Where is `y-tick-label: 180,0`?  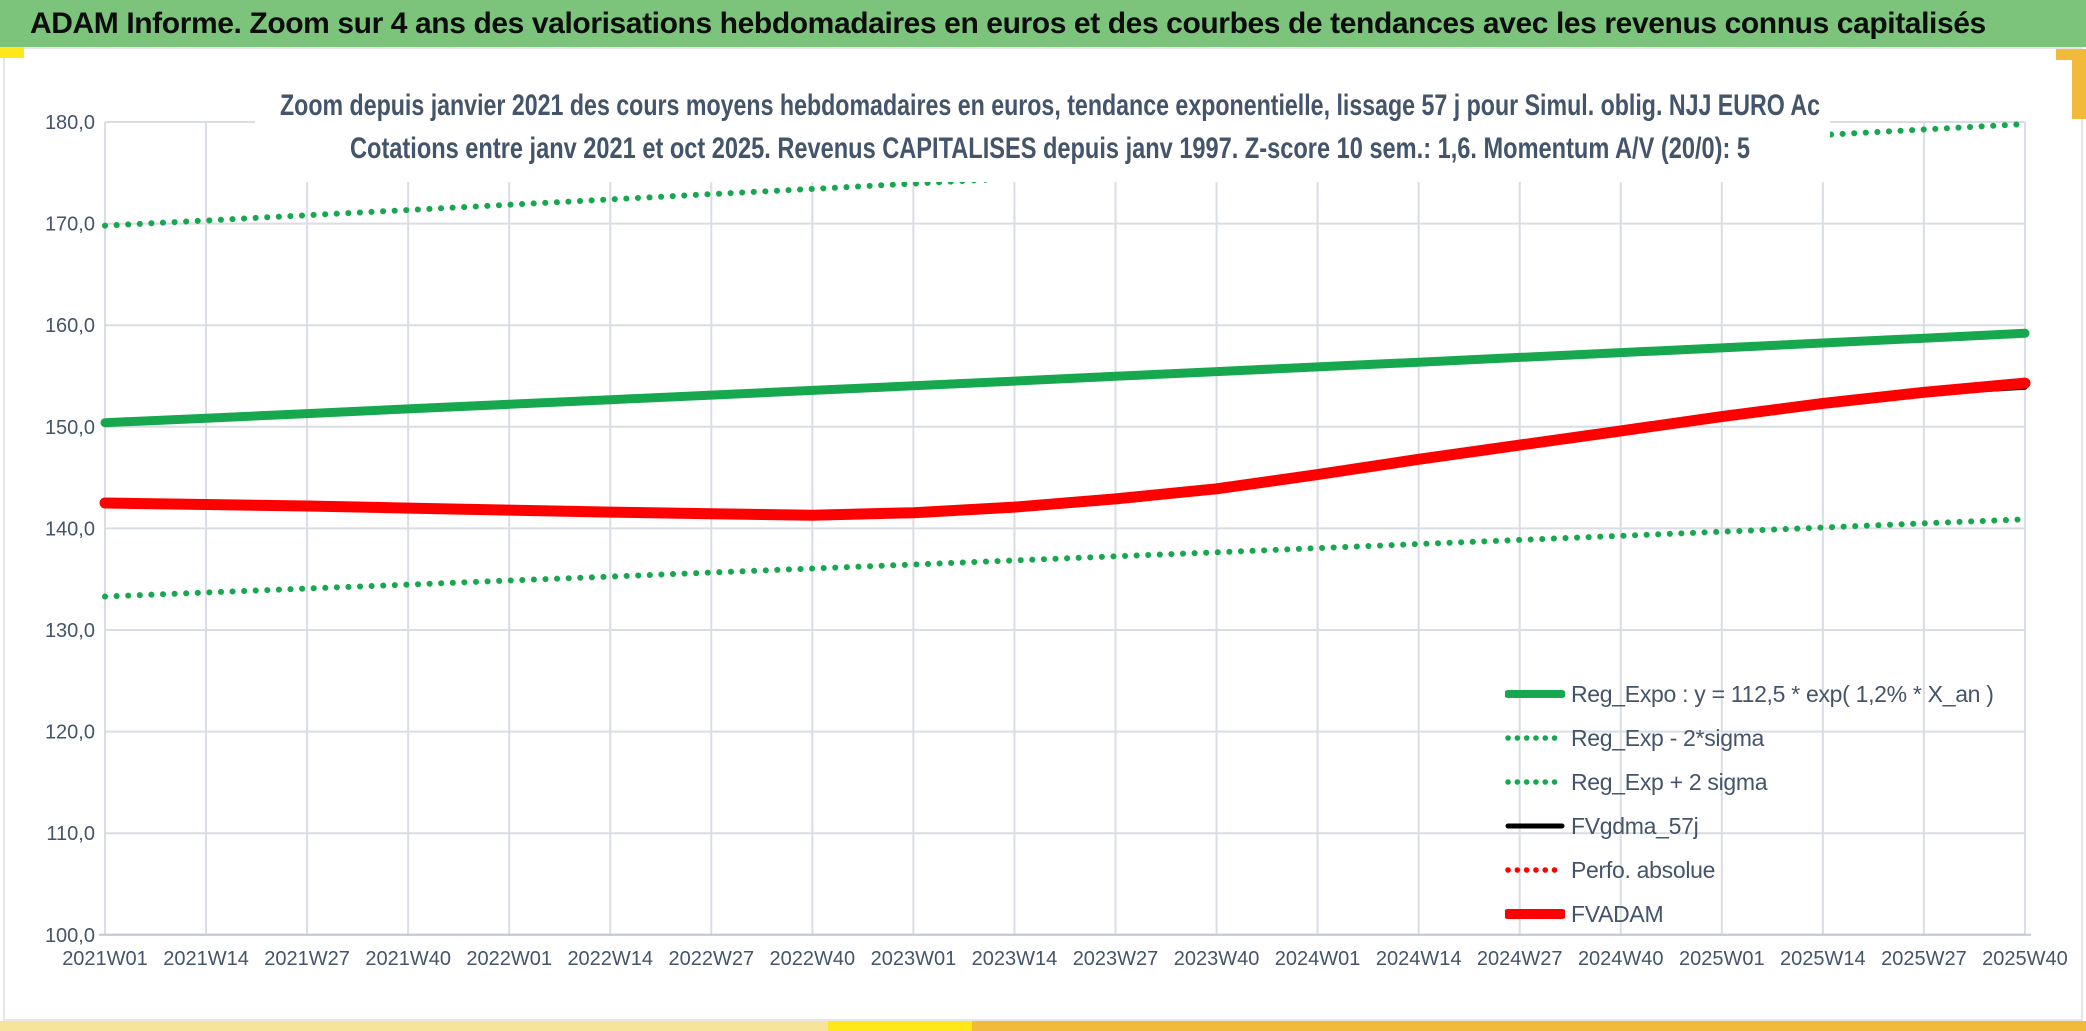 y-tick-label: 180,0 is located at coordinates (70, 123).